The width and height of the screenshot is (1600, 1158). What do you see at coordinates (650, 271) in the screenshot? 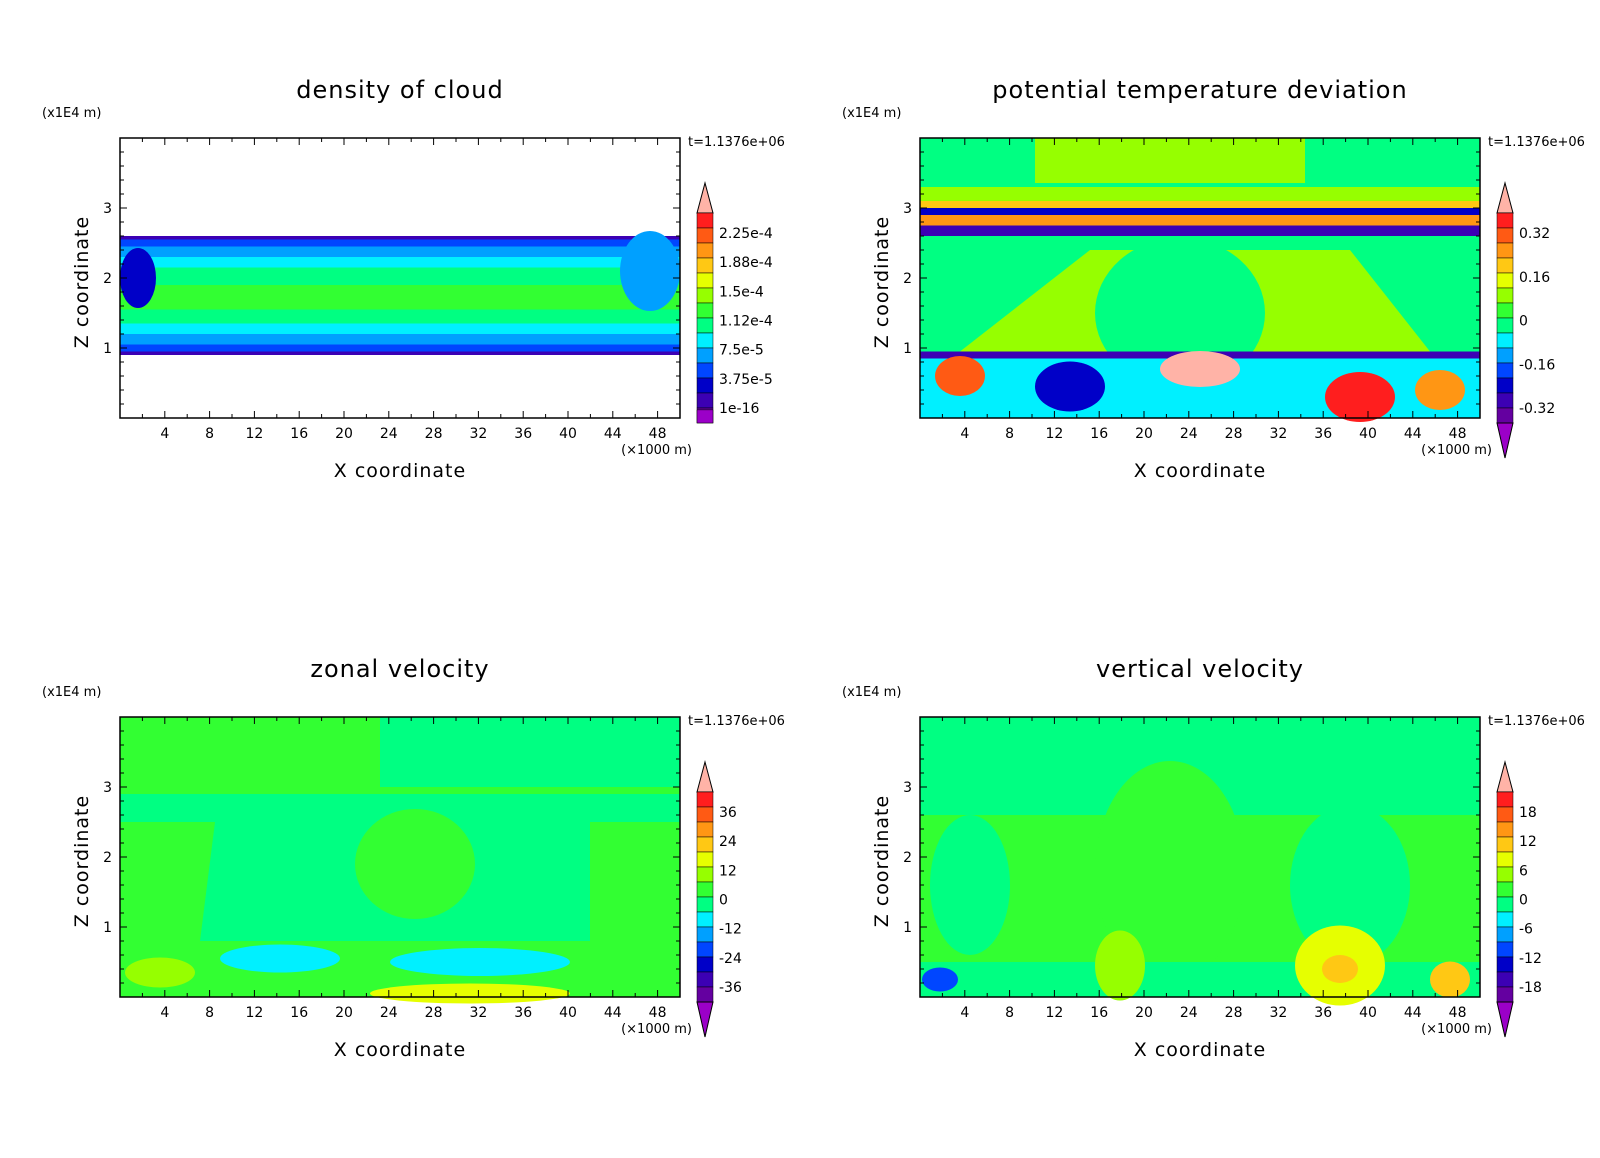
I see `cloud-eddy-right` at bounding box center [650, 271].